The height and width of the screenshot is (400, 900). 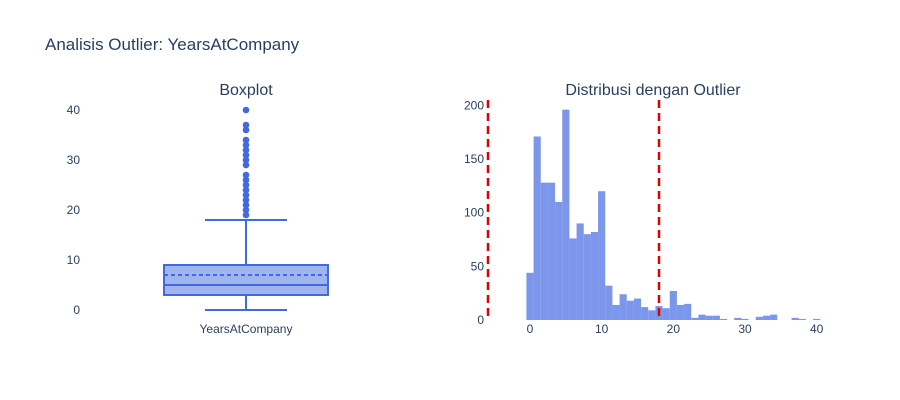 What do you see at coordinates (246, 280) in the screenshot?
I see `box-iqr` at bounding box center [246, 280].